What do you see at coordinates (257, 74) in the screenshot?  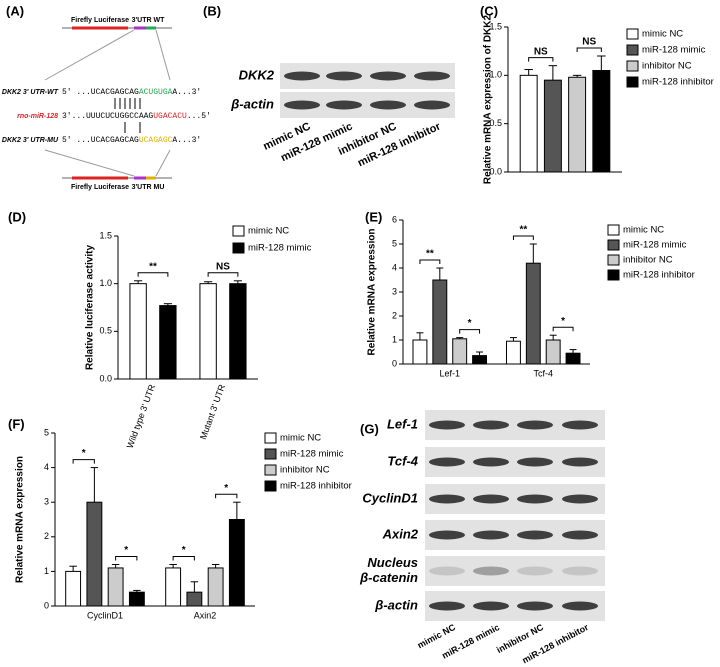 I see `blot-row-label: DKK2` at bounding box center [257, 74].